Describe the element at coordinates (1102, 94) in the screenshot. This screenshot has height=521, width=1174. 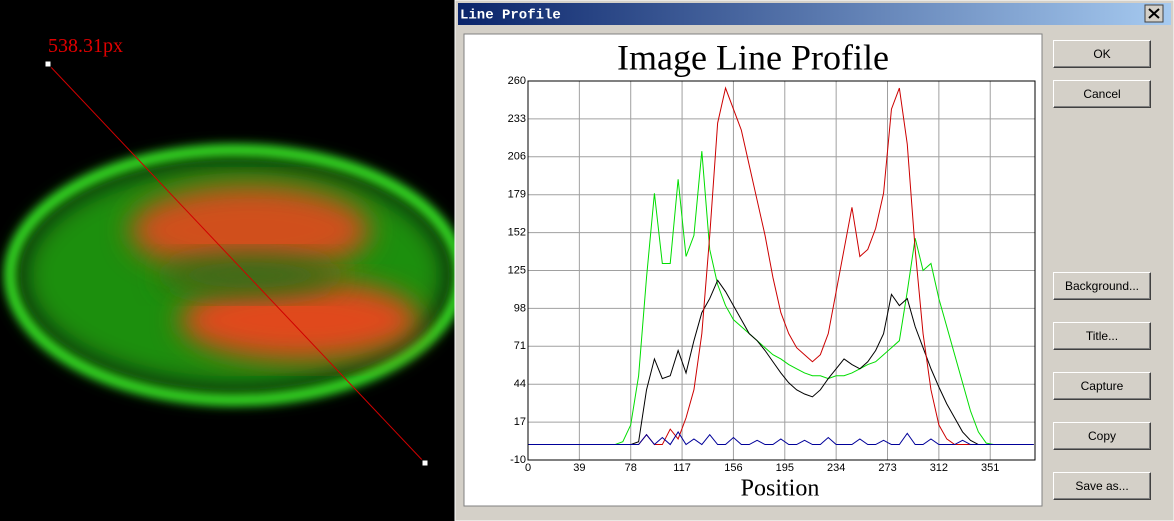
I see `dialog-button: Cancel` at that location.